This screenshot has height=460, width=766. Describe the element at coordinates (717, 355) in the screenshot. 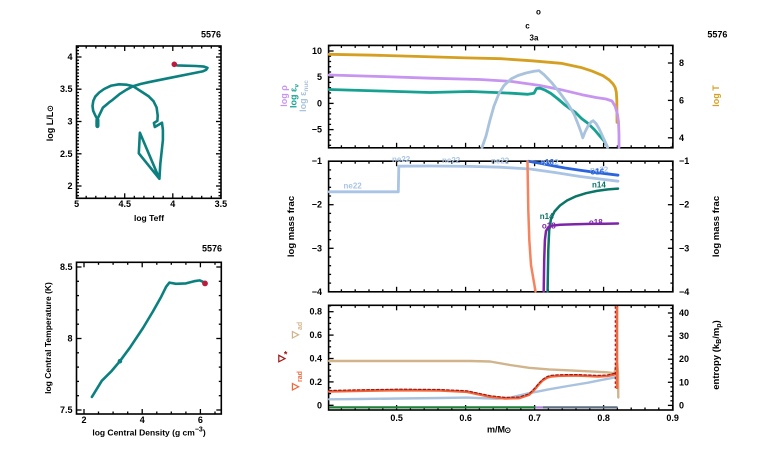

I see `svg-text: entropy (kB/mp)` at that location.